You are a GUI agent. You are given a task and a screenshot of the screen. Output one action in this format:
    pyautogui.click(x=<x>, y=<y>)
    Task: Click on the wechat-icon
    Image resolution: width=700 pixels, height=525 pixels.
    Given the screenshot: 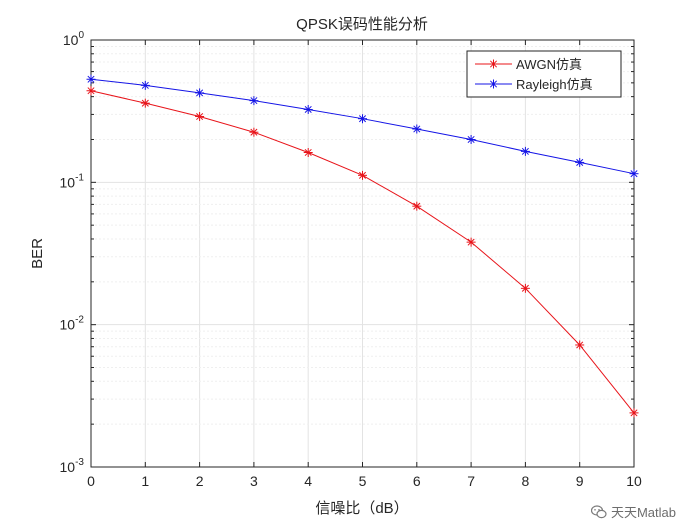 What is the action you would take?
    pyautogui.click(x=598, y=511)
    